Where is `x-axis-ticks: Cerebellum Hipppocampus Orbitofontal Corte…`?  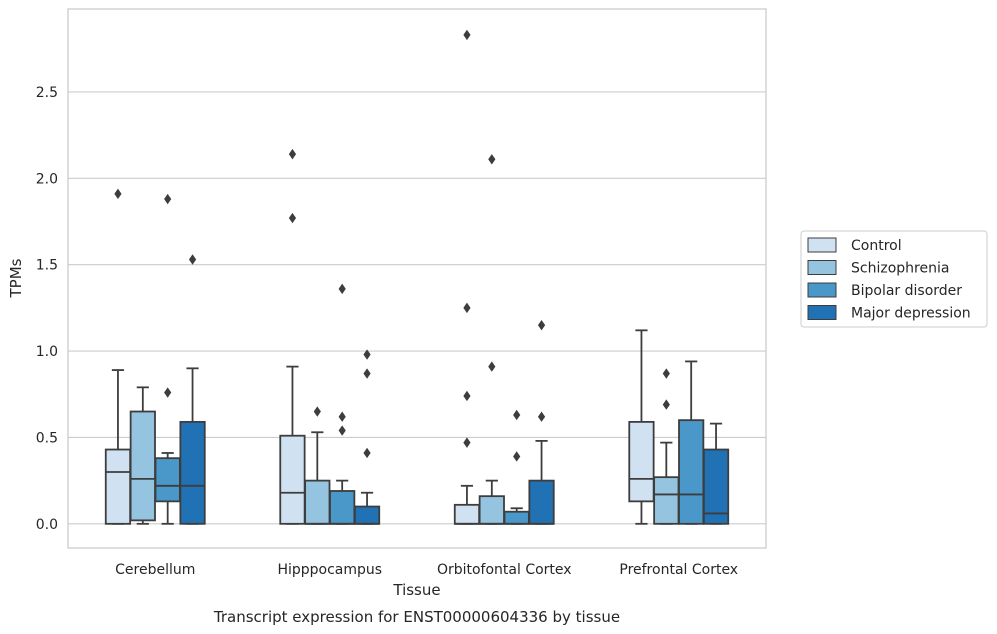
x-axis-ticks: Cerebellum Hipppocampus Orbitofontal Corte… is located at coordinates (426, 570).